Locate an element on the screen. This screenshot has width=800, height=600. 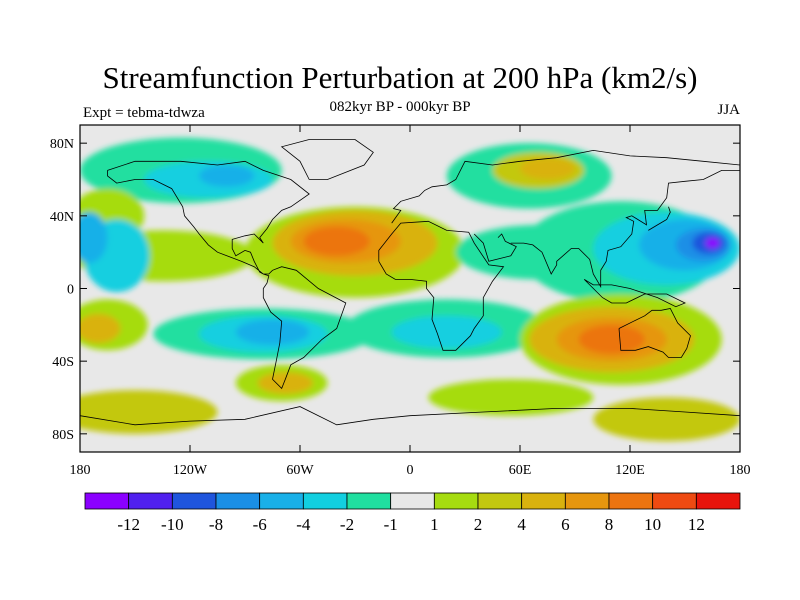
colorbar-label: 8 is located at coordinates (609, 524).